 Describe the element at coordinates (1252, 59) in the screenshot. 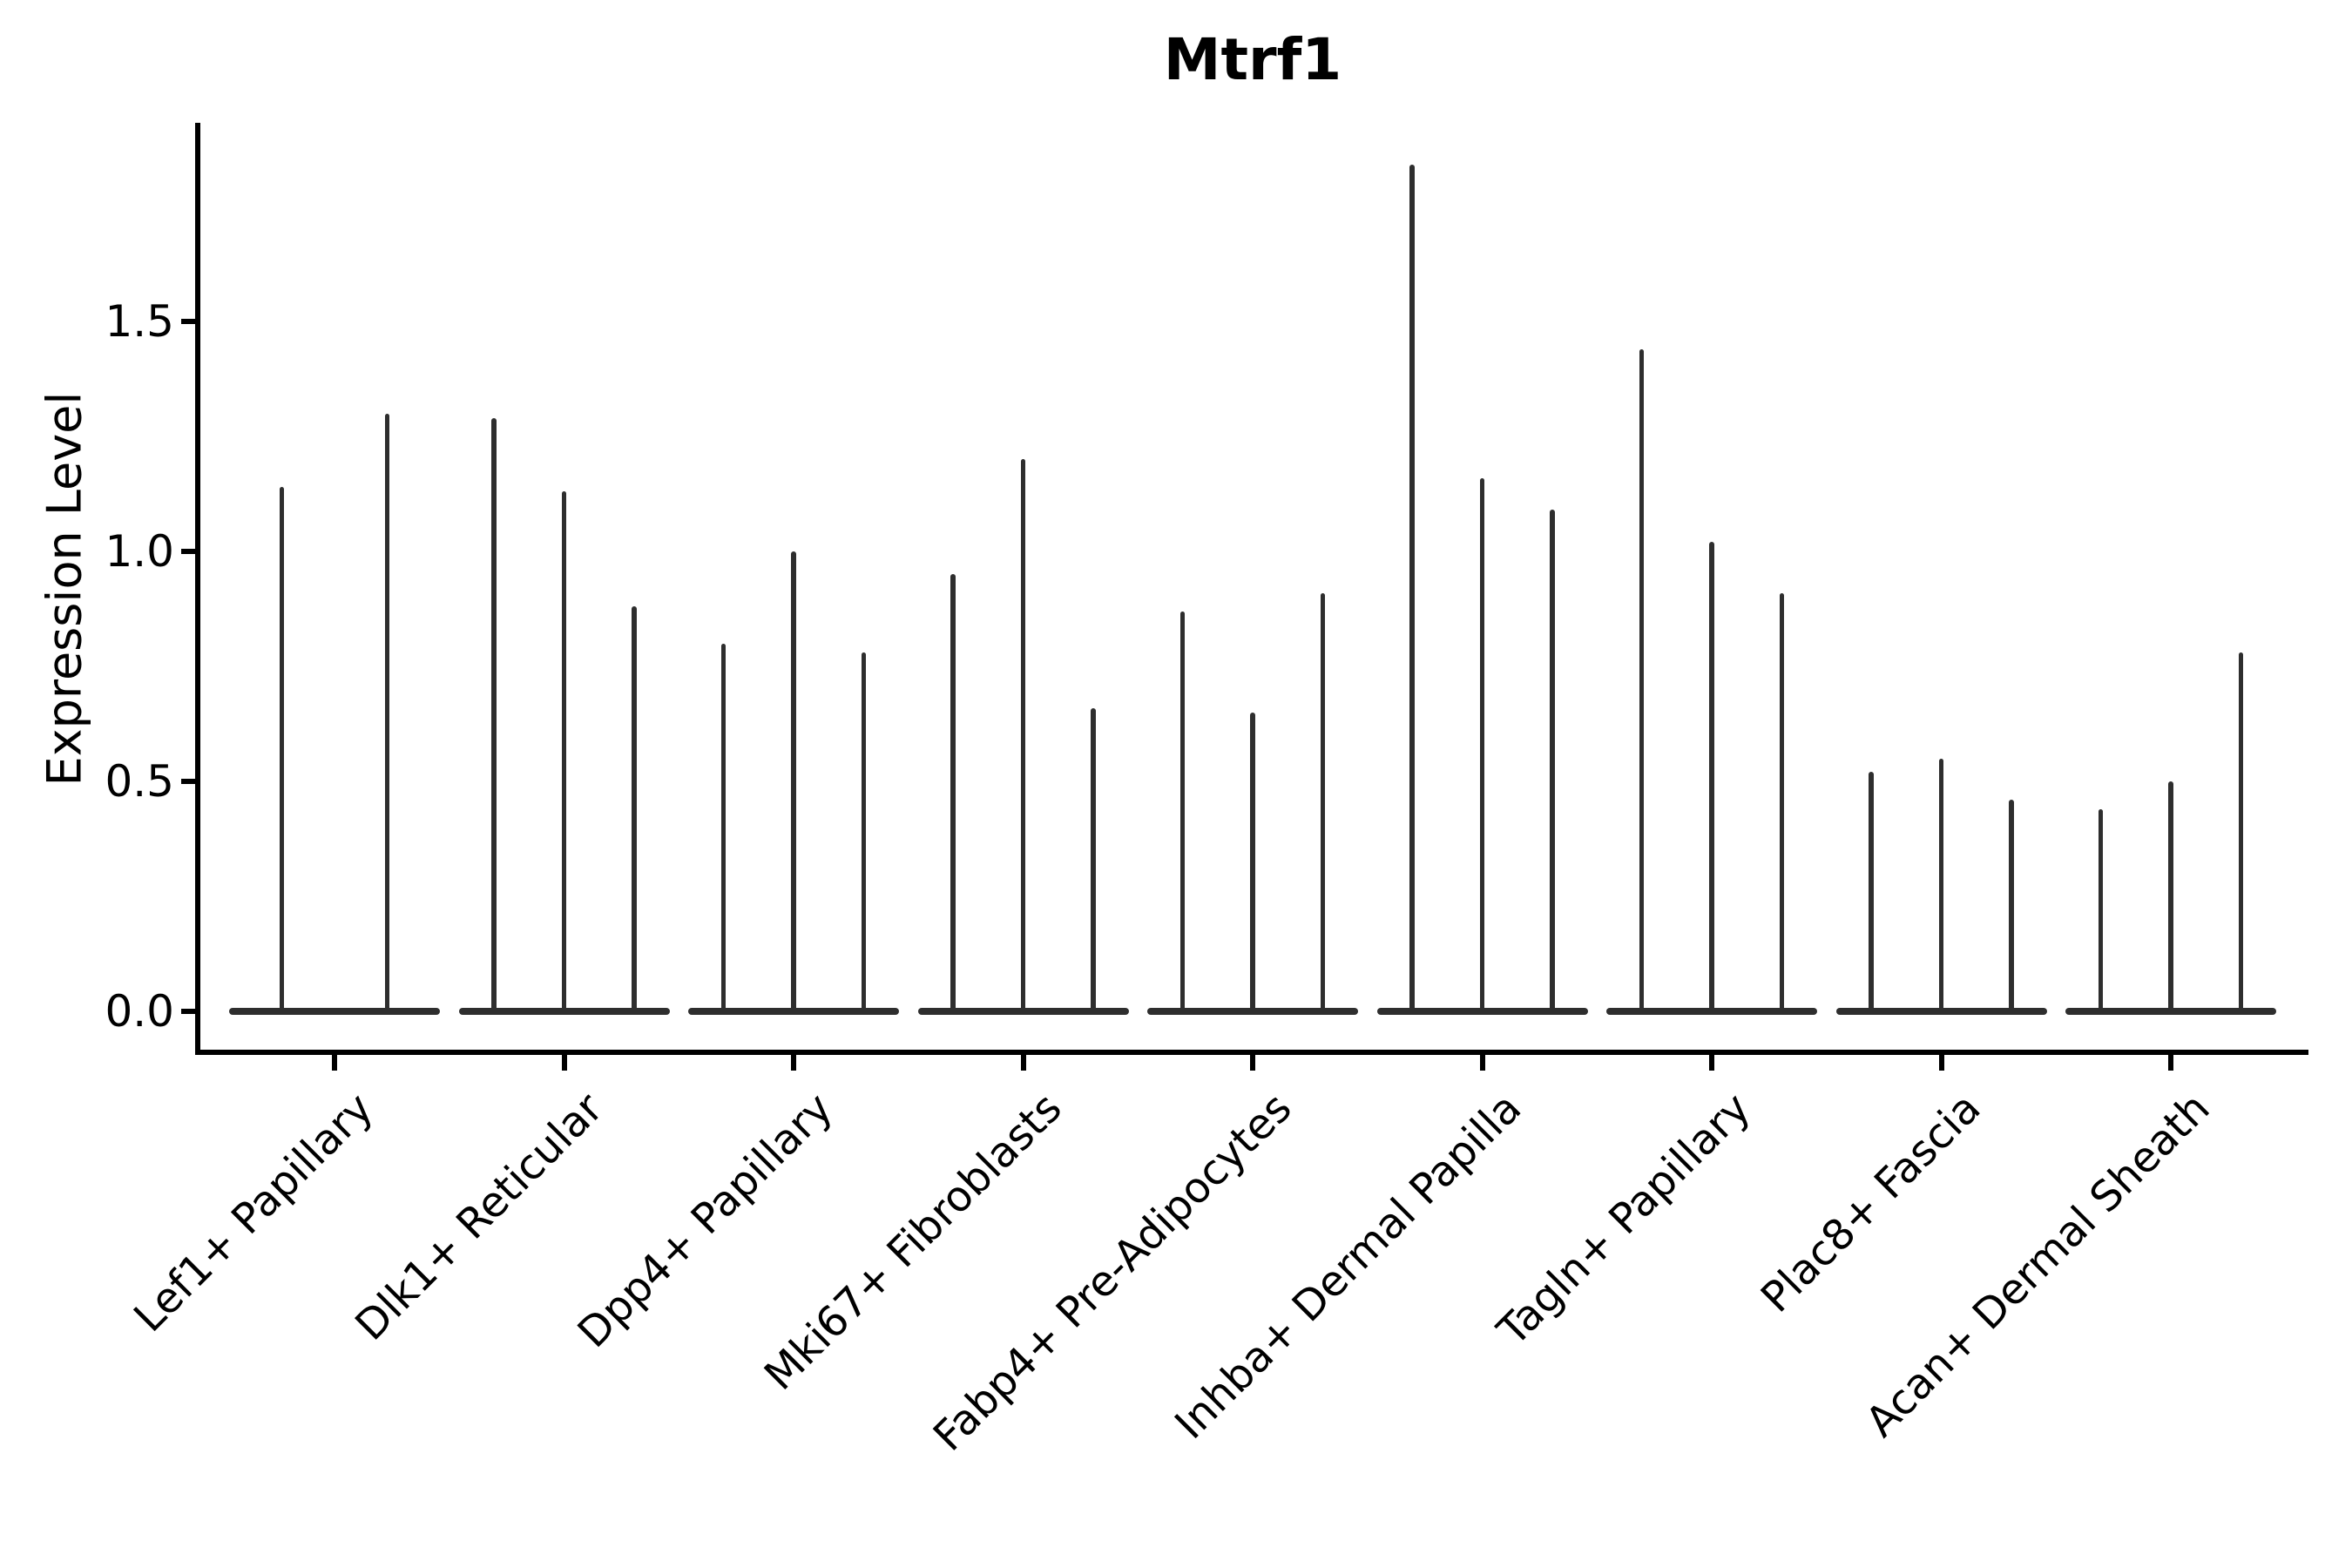

I see `chart-title: Mtrf1` at that location.